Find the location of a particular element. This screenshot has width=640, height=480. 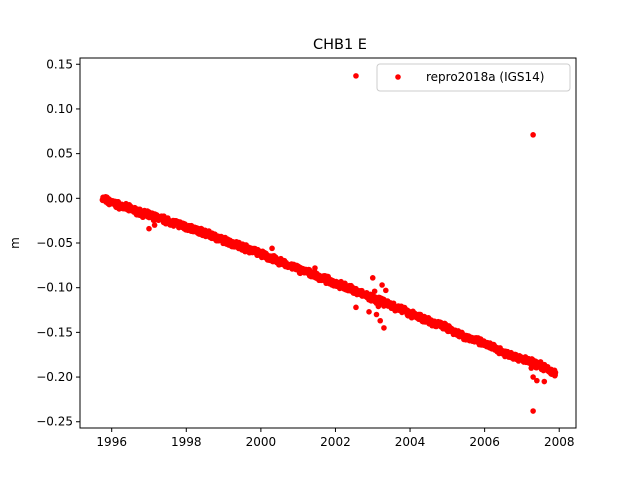

y-tick-label: −0.15 is located at coordinates (54, 332).